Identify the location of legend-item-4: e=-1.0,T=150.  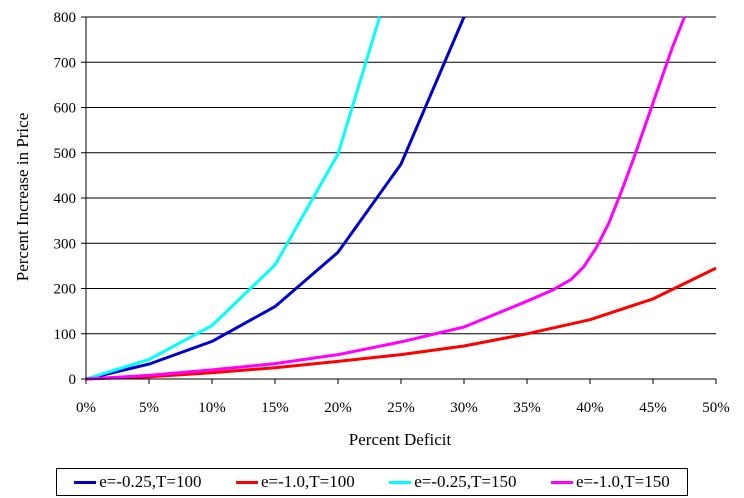
(610, 482).